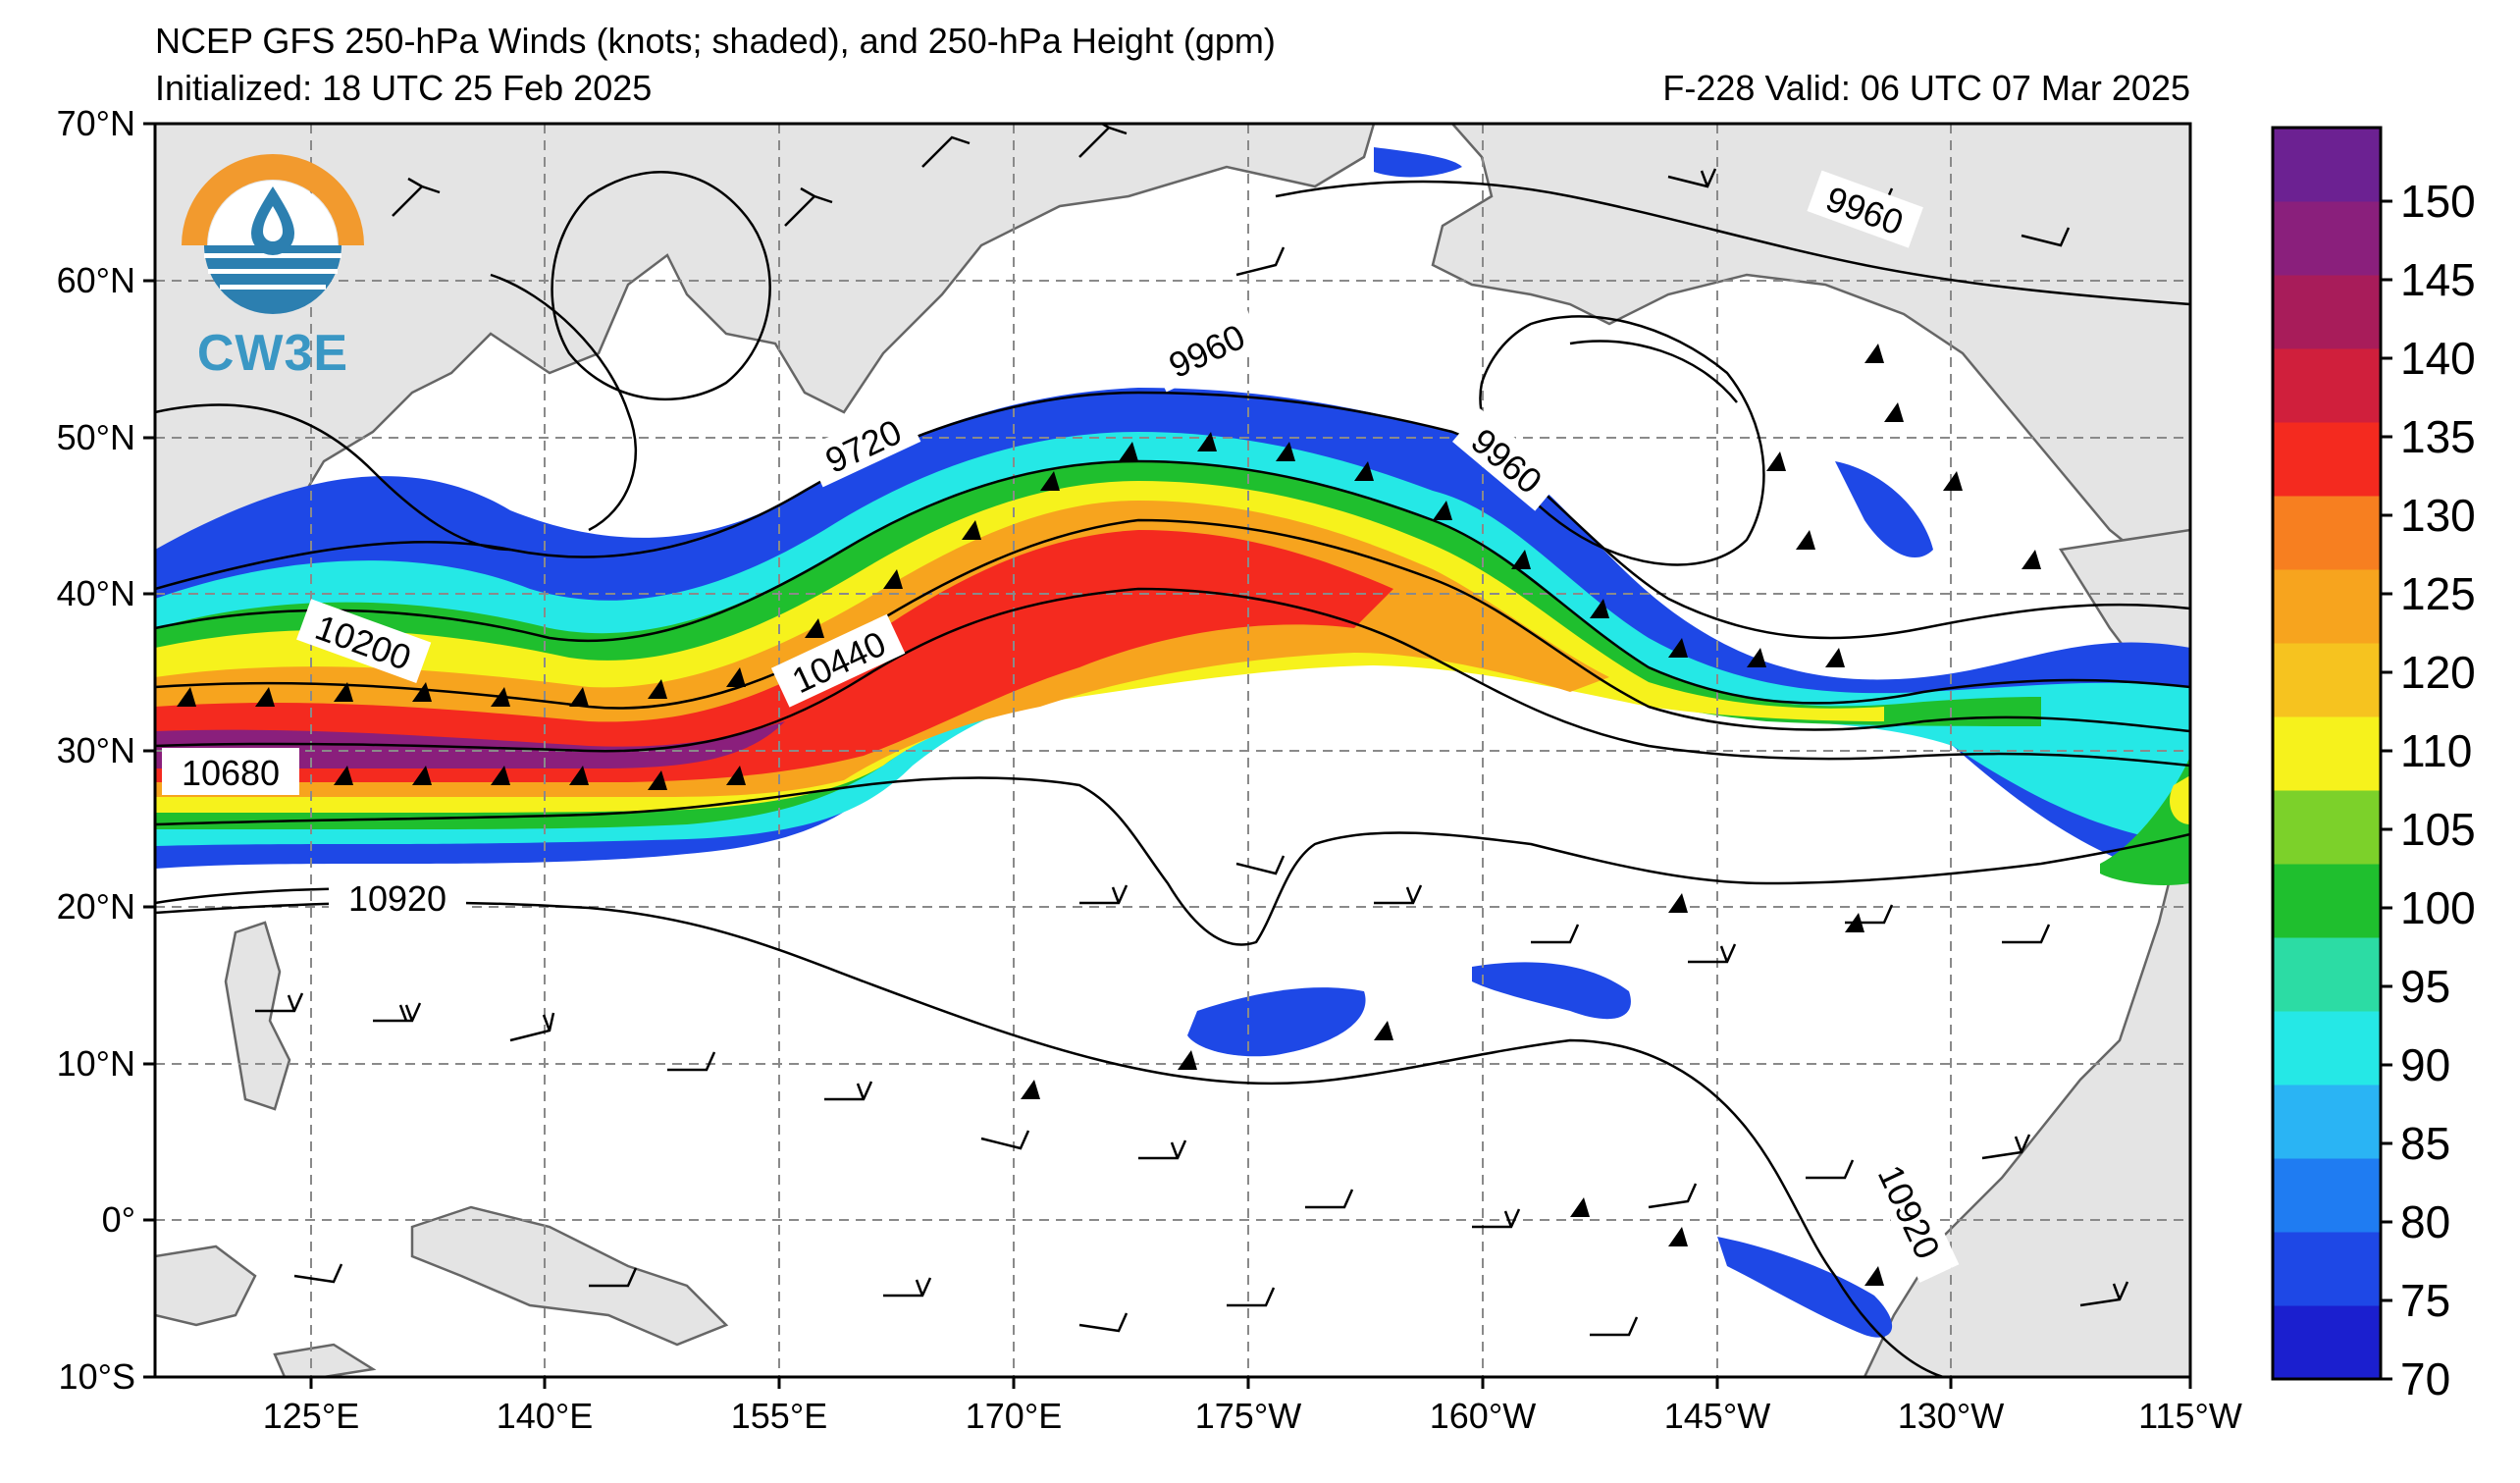 The width and height of the screenshot is (2520, 1483). Describe the element at coordinates (397, 898) in the screenshot. I see `contour-label-10920-west: 10920` at that location.